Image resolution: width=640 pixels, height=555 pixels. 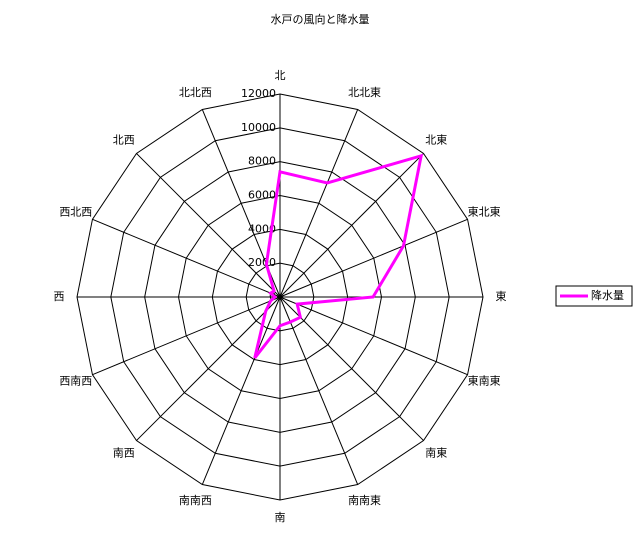 I want to click on data-line, so click(x=338, y=256).